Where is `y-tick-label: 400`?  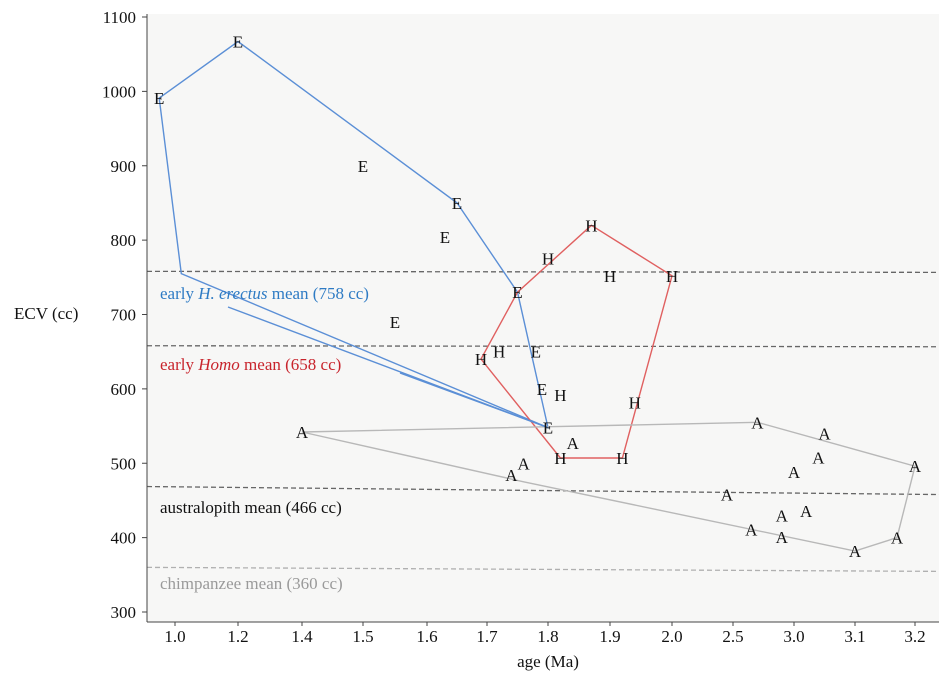 y-tick-label: 400 is located at coordinates (124, 538).